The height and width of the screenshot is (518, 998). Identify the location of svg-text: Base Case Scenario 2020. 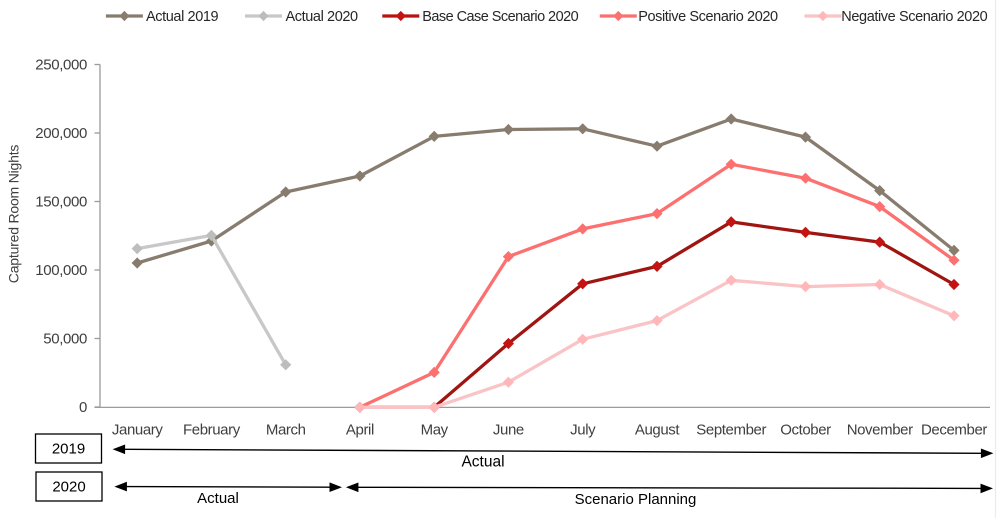
(500, 17).